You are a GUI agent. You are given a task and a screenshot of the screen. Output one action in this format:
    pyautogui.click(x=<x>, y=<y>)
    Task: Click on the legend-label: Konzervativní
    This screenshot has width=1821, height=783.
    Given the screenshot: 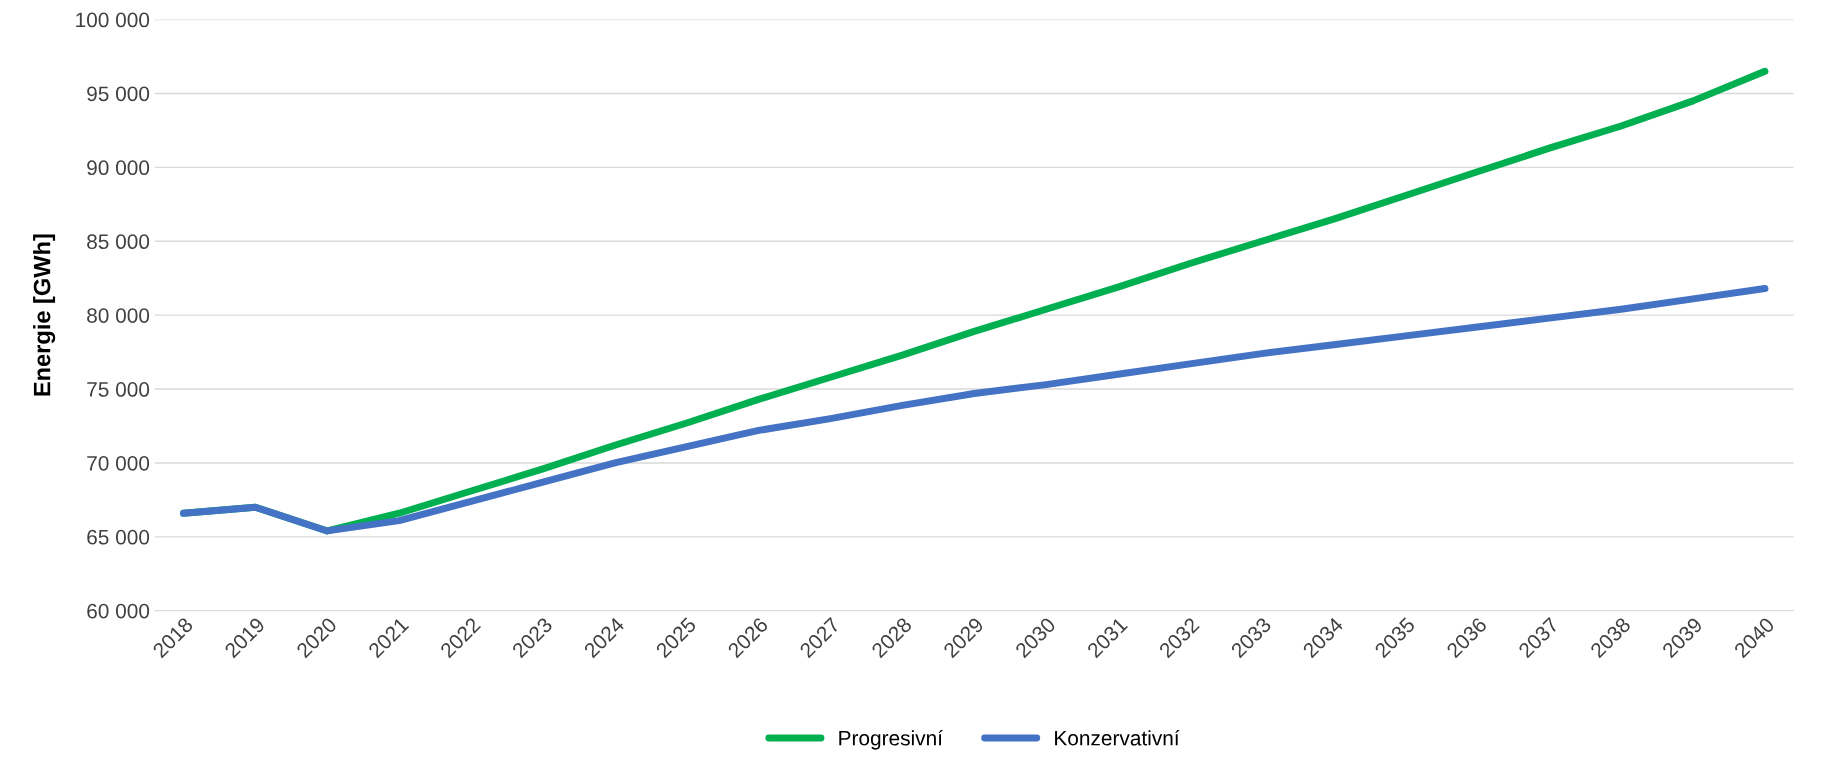 What is the action you would take?
    pyautogui.click(x=1117, y=737)
    